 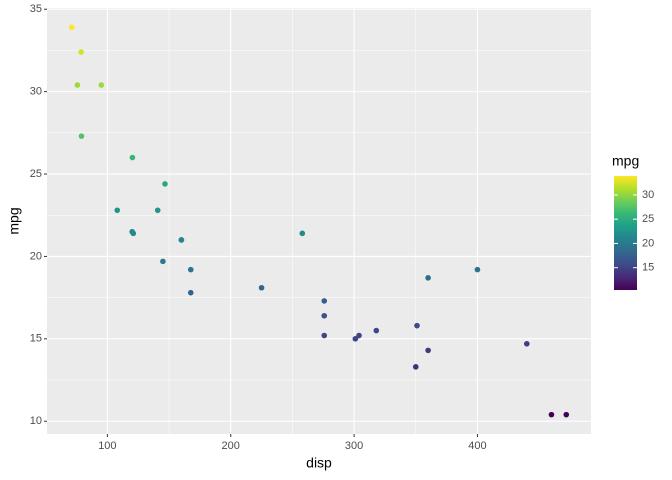 What do you see at coordinates (36, 174) in the screenshot?
I see `y-tick-label: 25` at bounding box center [36, 174].